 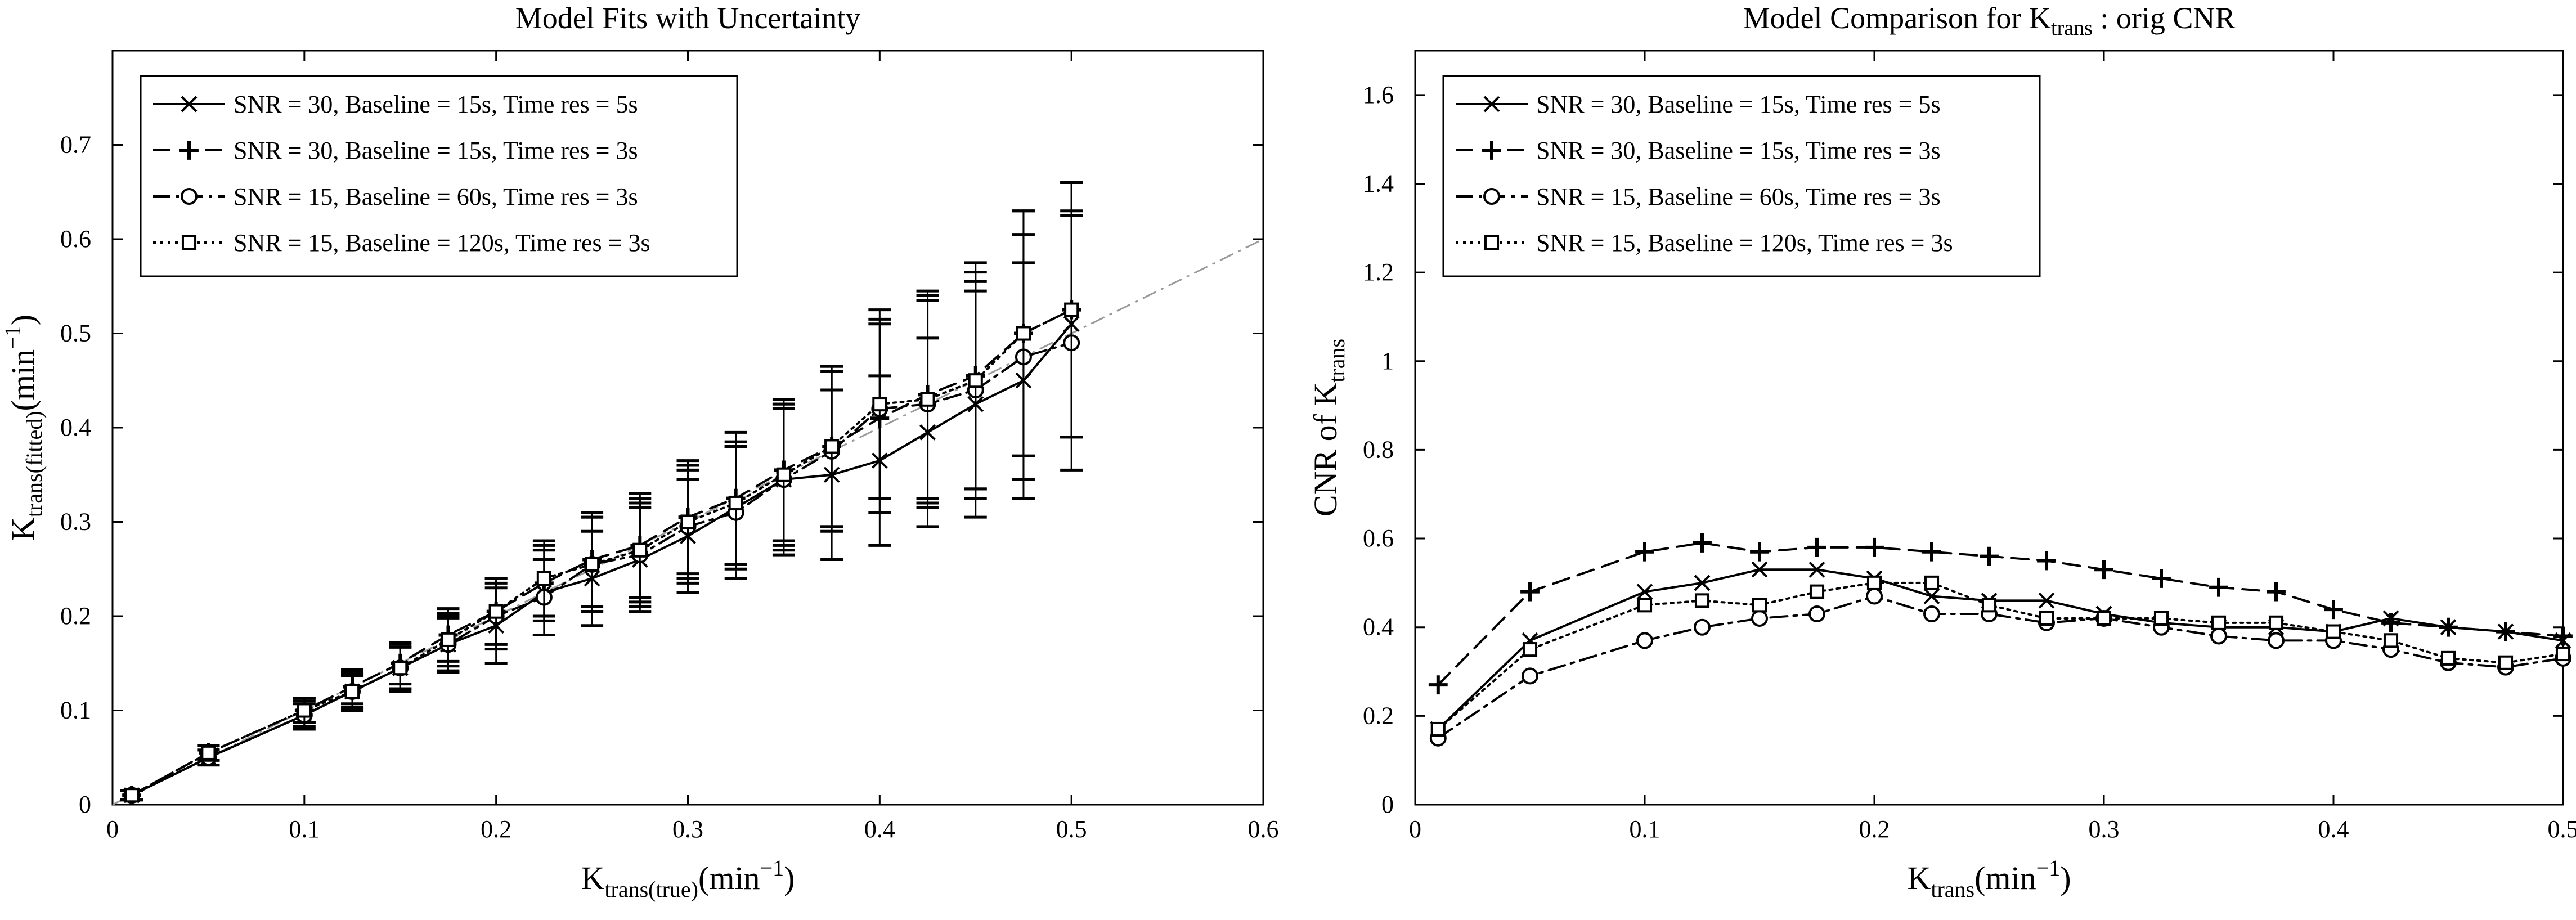 What do you see at coordinates (687, 18) in the screenshot?
I see `chart-title-text: Model Fits with Uncertainty` at bounding box center [687, 18].